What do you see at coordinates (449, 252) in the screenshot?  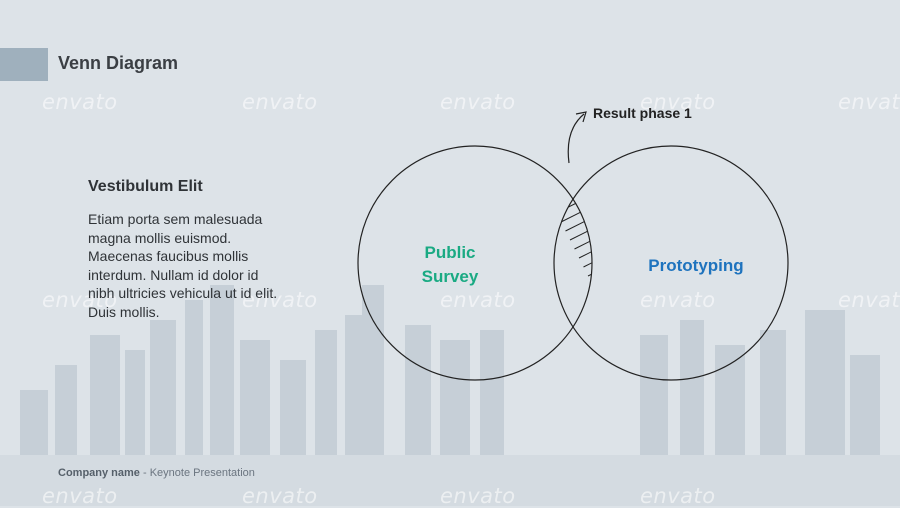 I see `left-circle-label-line1: Public` at bounding box center [449, 252].